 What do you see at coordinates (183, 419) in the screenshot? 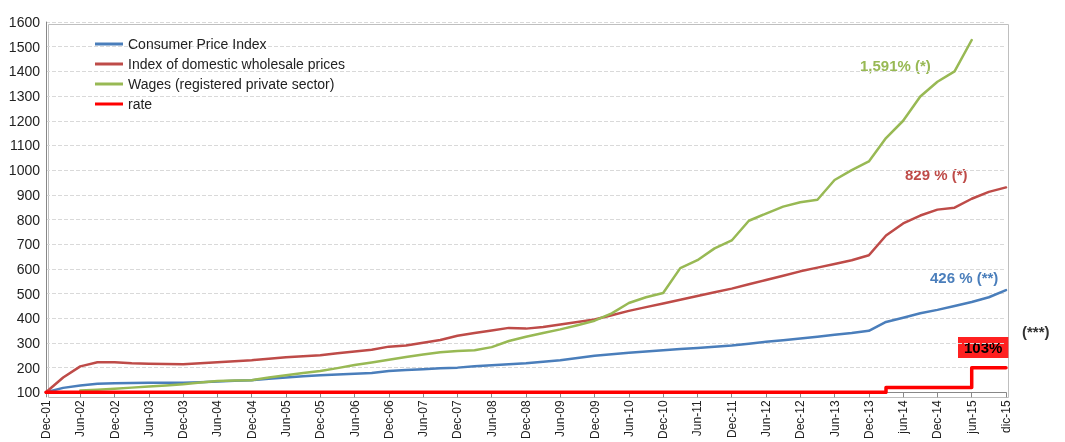
I see `x-tick-label: Dec-03` at bounding box center [183, 419].